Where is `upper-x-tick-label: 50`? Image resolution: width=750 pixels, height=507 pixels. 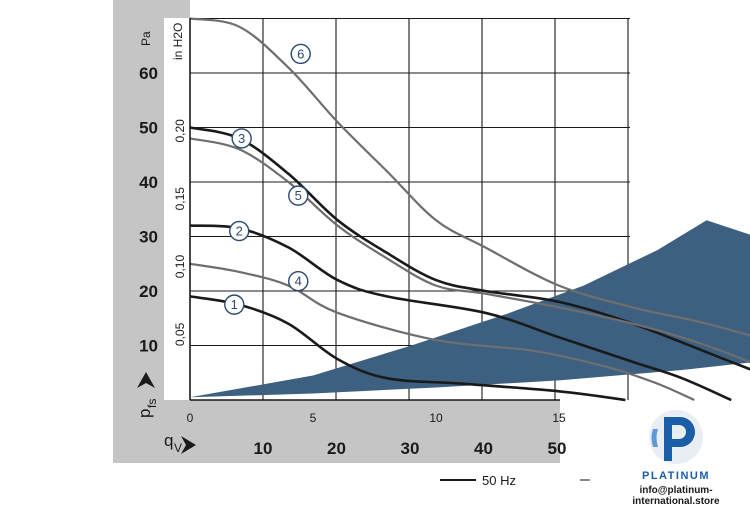 upper-x-tick-label: 50 is located at coordinates (557, 448).